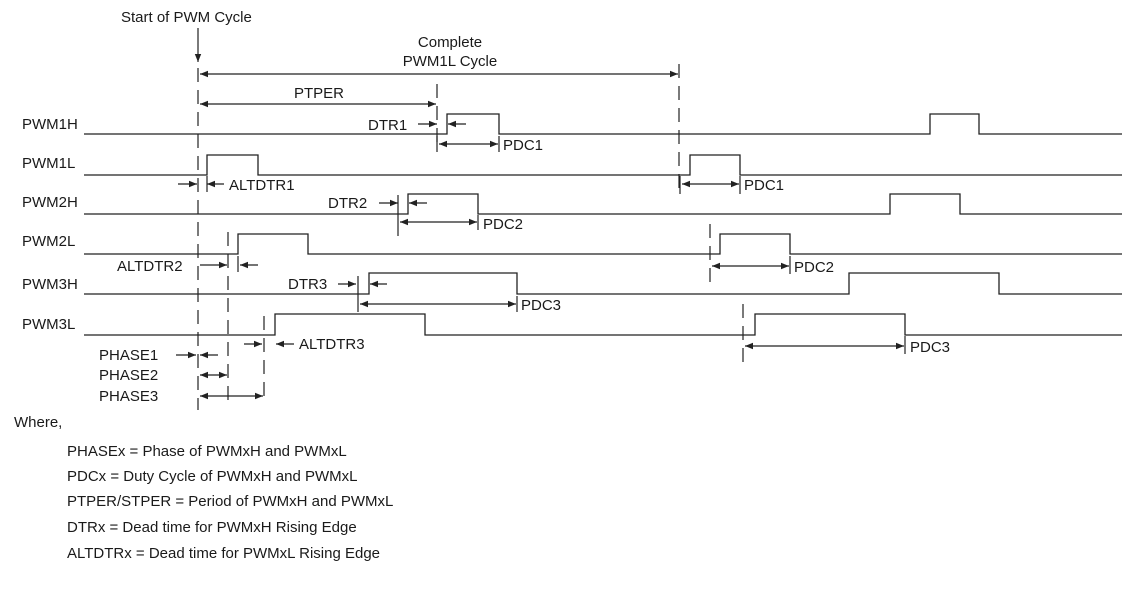 This screenshot has width=1137, height=602. I want to click on pdc2l-label: PDC2, so click(814, 267).